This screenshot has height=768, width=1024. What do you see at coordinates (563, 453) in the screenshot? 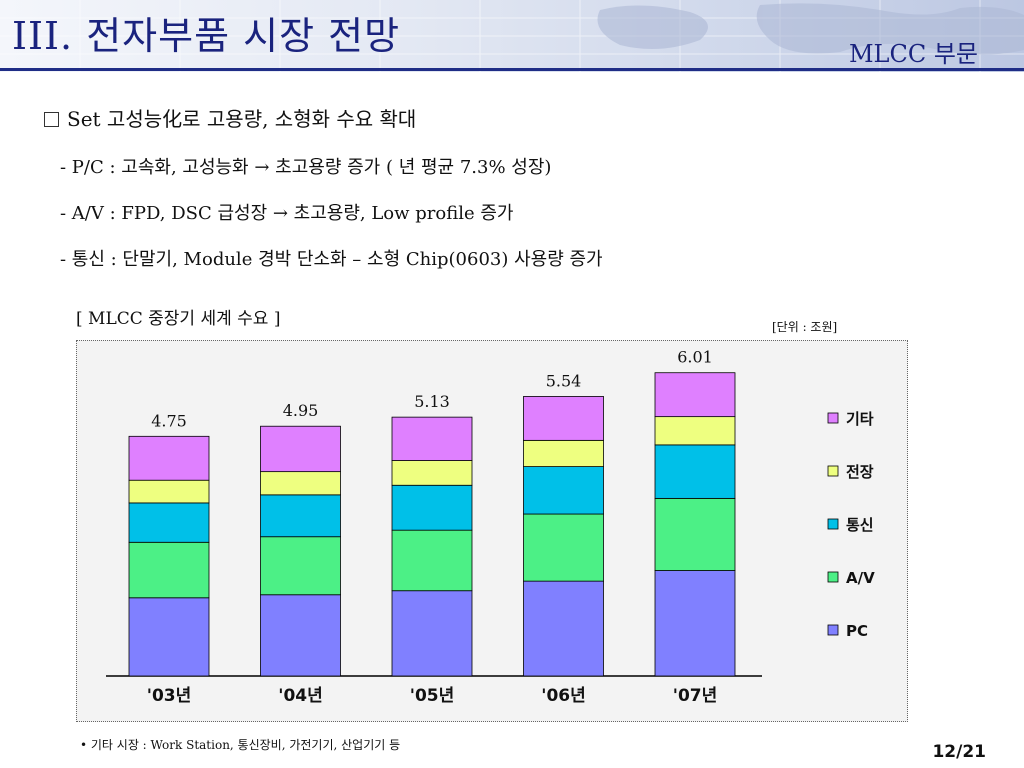
I see `bar-segment-전장-3` at bounding box center [563, 453].